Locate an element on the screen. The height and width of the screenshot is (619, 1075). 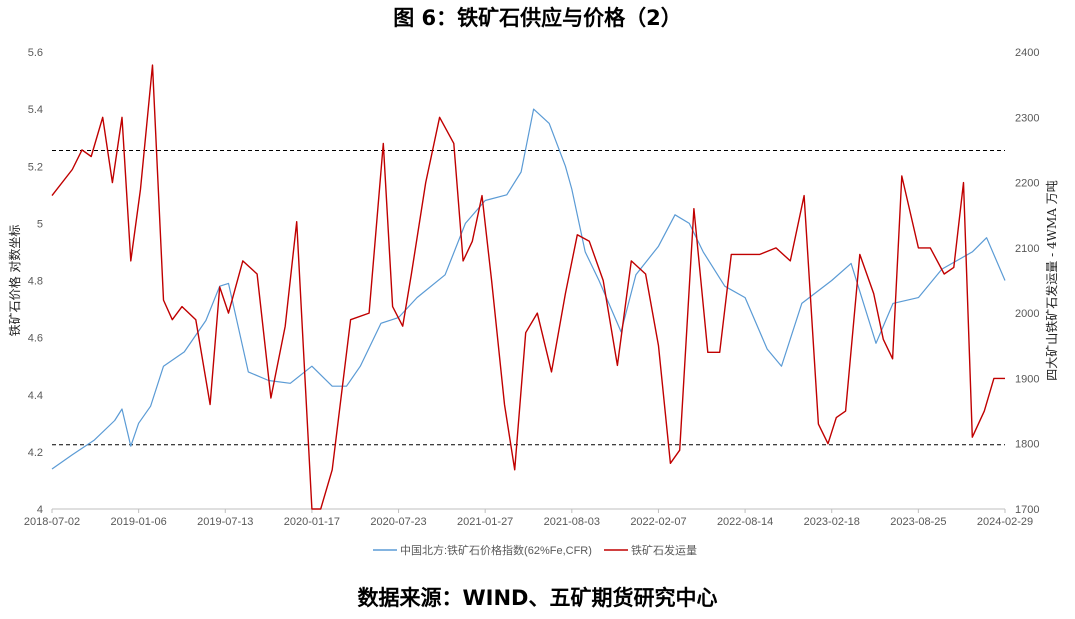
x-tick-label: 2020-01-17 is located at coordinates (312, 522).